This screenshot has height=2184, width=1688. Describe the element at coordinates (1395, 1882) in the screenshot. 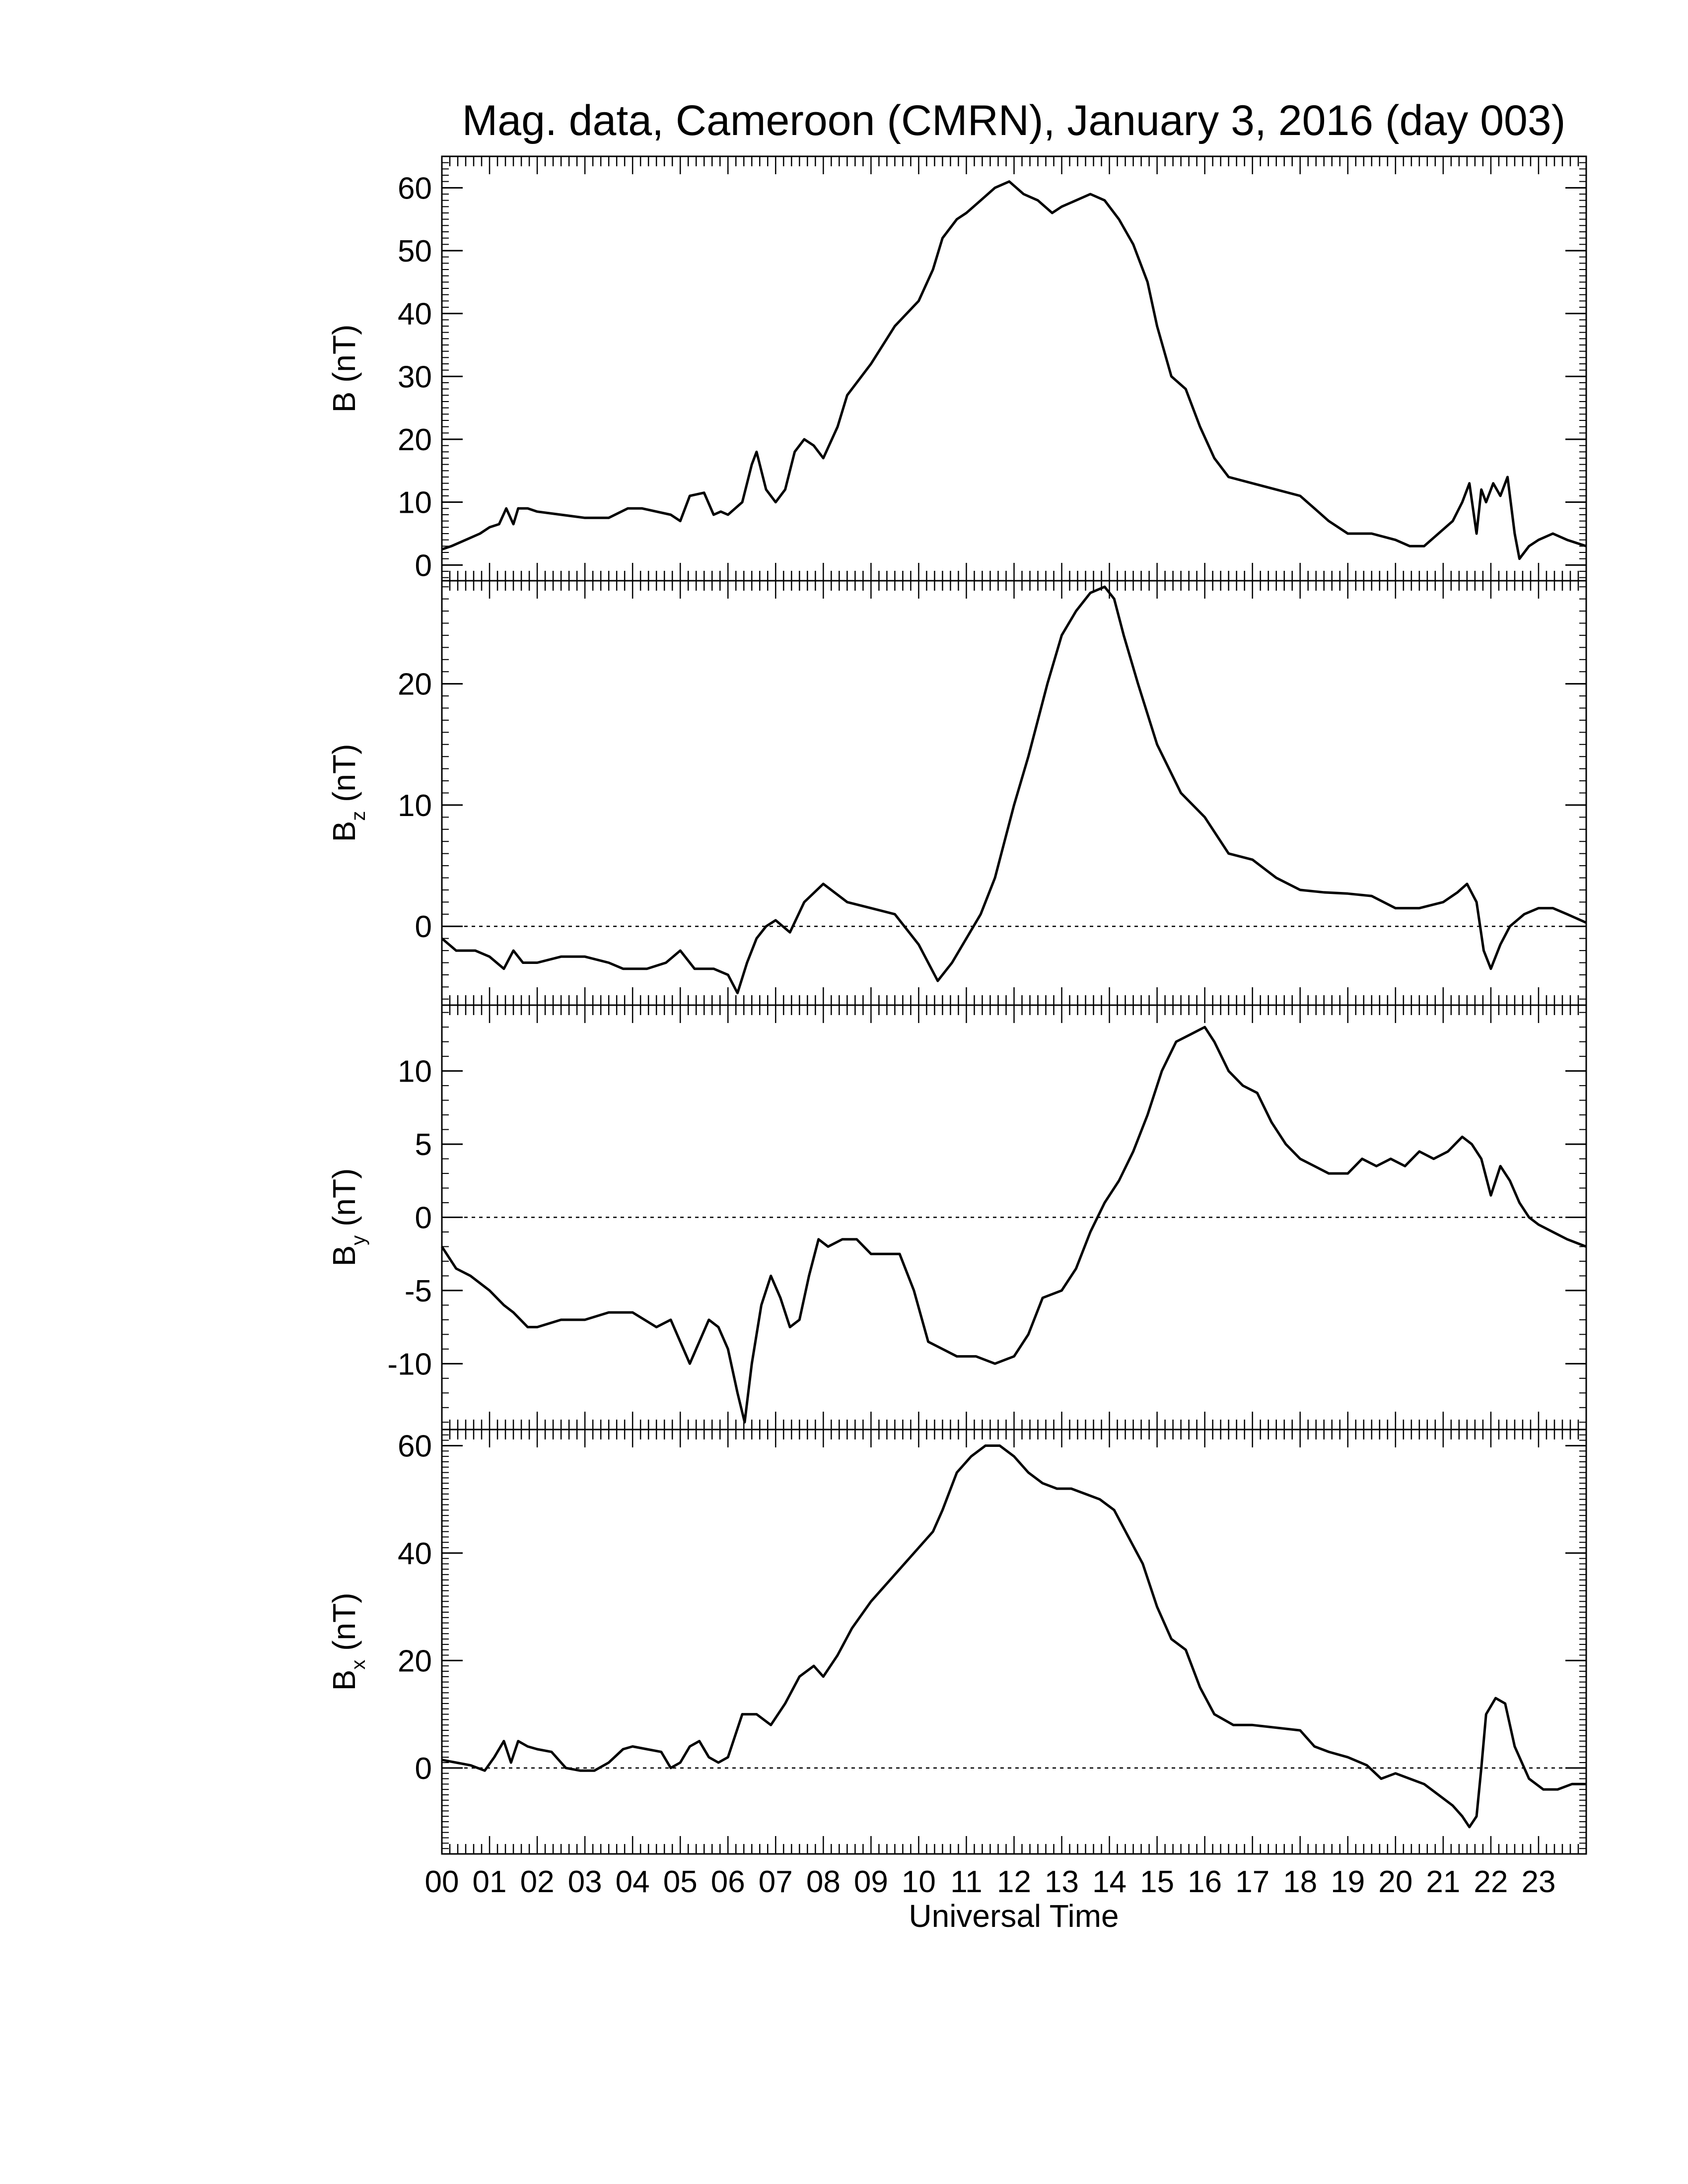

I see `x-tick-label: 20` at that location.